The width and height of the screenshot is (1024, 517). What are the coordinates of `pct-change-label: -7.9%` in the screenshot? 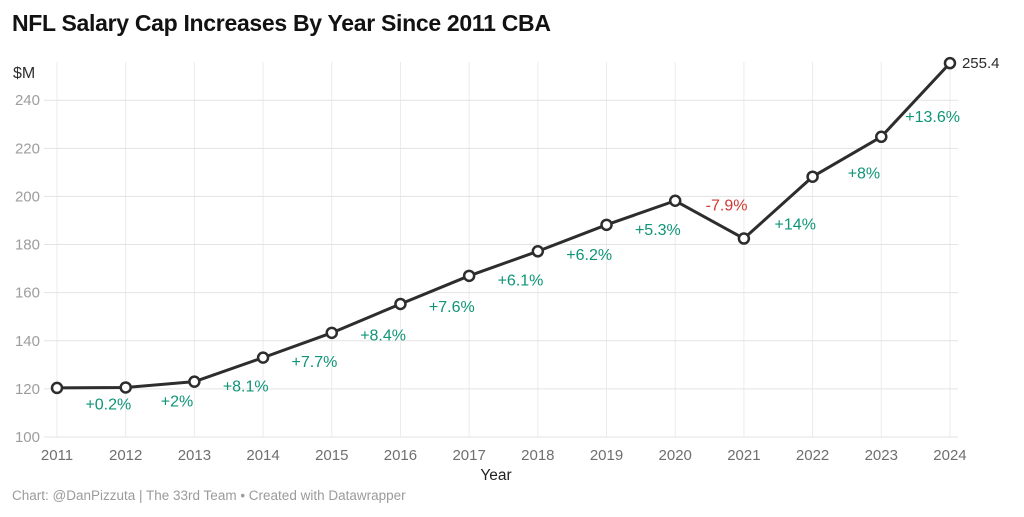 It's located at (727, 206).